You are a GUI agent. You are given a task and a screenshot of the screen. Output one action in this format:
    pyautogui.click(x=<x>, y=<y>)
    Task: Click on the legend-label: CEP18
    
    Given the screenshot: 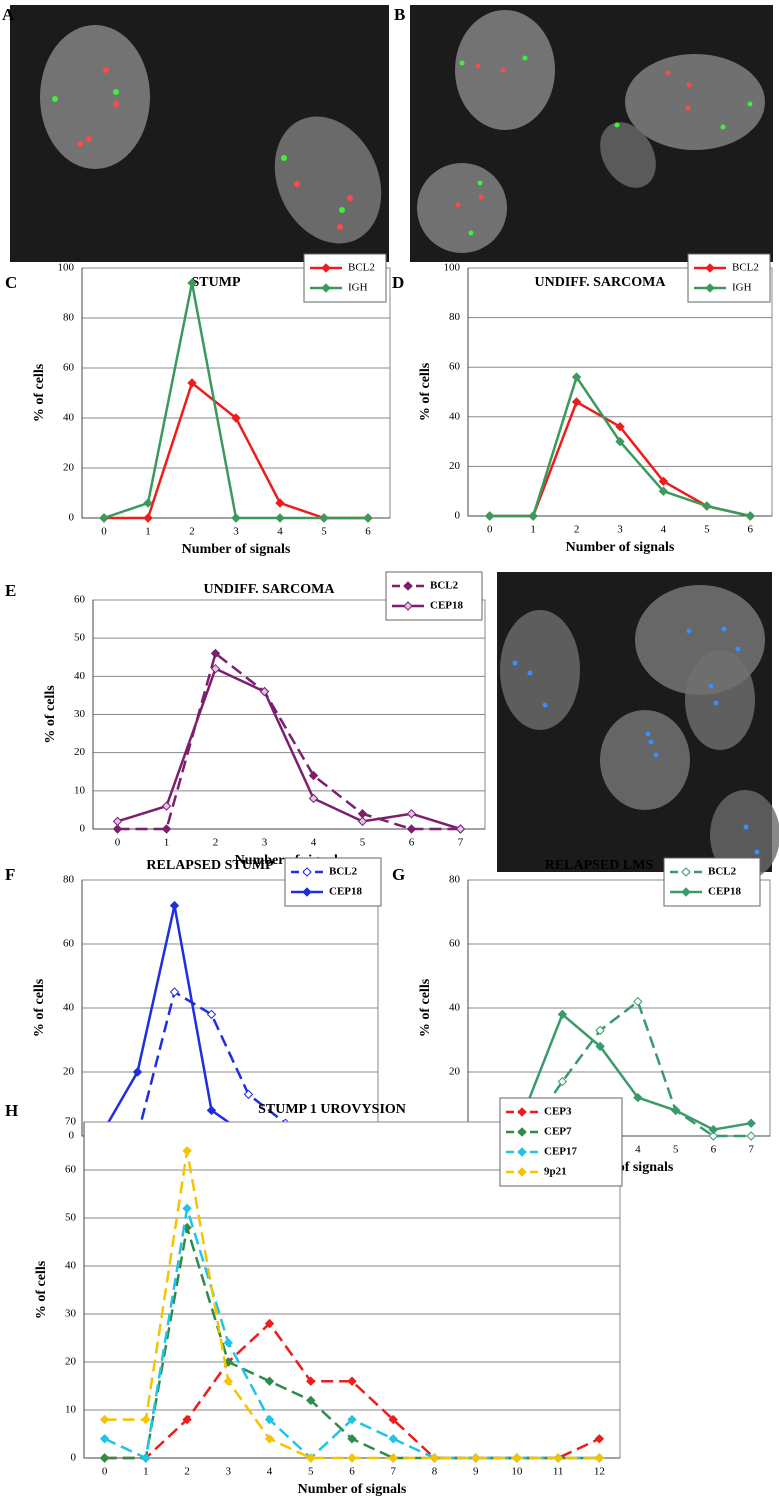 What is the action you would take?
    pyautogui.click(x=346, y=892)
    